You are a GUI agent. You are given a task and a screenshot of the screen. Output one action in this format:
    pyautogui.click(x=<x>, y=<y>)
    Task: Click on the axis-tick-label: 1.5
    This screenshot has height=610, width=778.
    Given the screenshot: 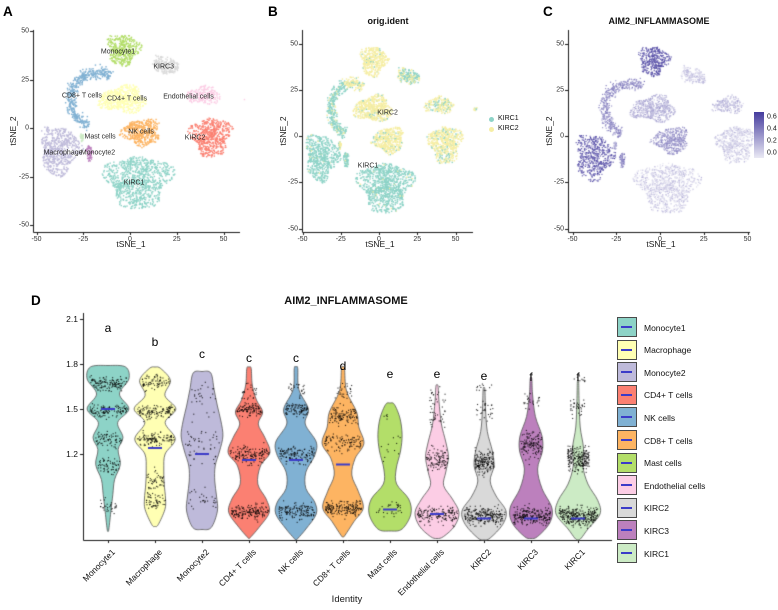 What is the action you would take?
    pyautogui.click(x=72, y=409)
    